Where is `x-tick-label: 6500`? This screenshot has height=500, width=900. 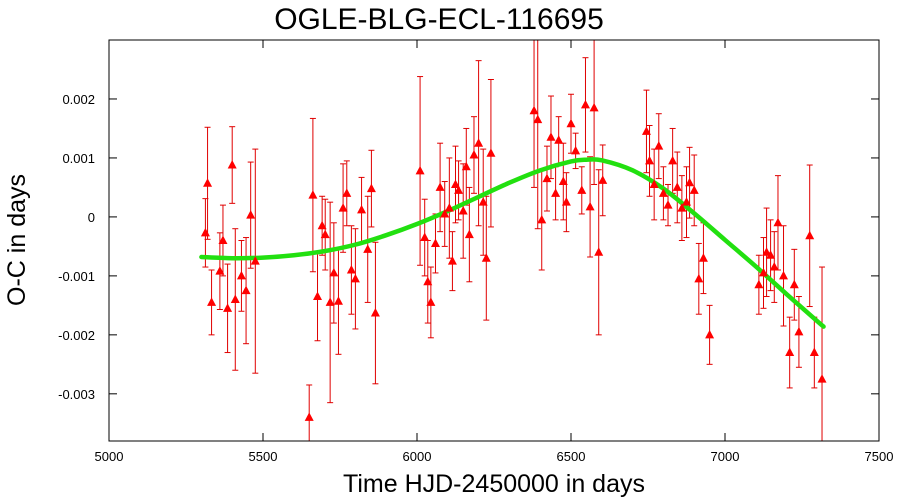
x-tick-label: 6500 is located at coordinates (571, 456).